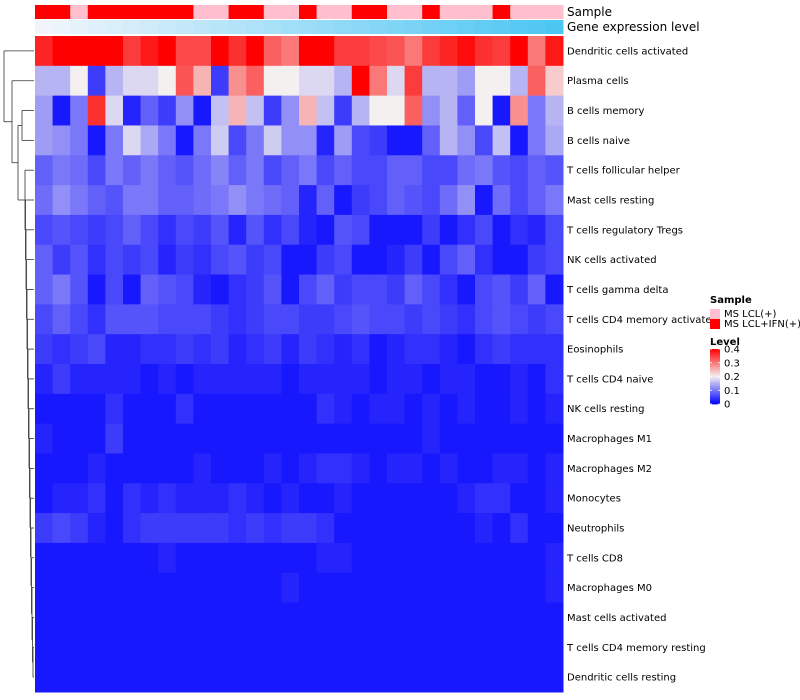 The image size is (800, 700). What do you see at coordinates (609, 588) in the screenshot?
I see `row-label: Macrophages M0` at bounding box center [609, 588].